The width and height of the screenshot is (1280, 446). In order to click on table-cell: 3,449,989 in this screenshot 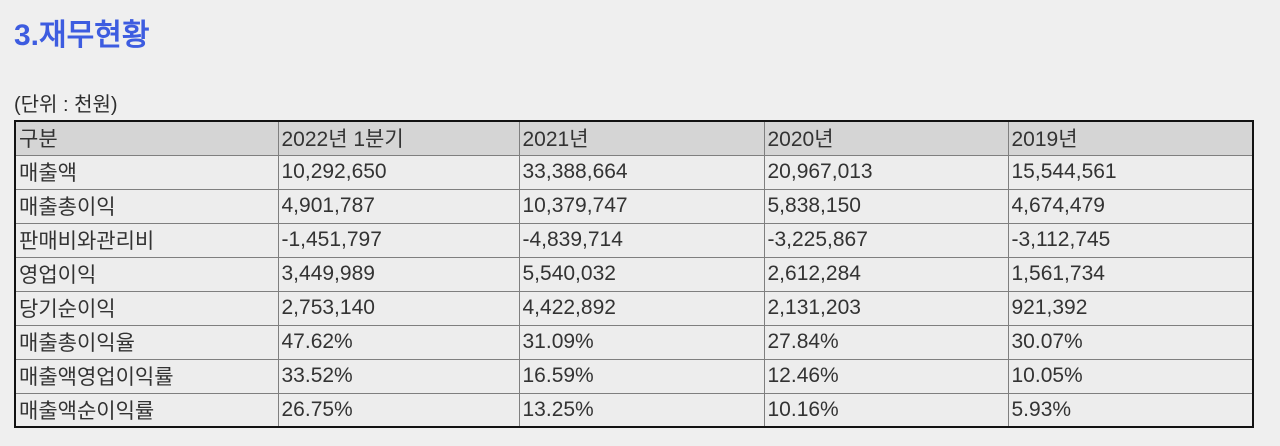, I will do `click(398, 274)`.